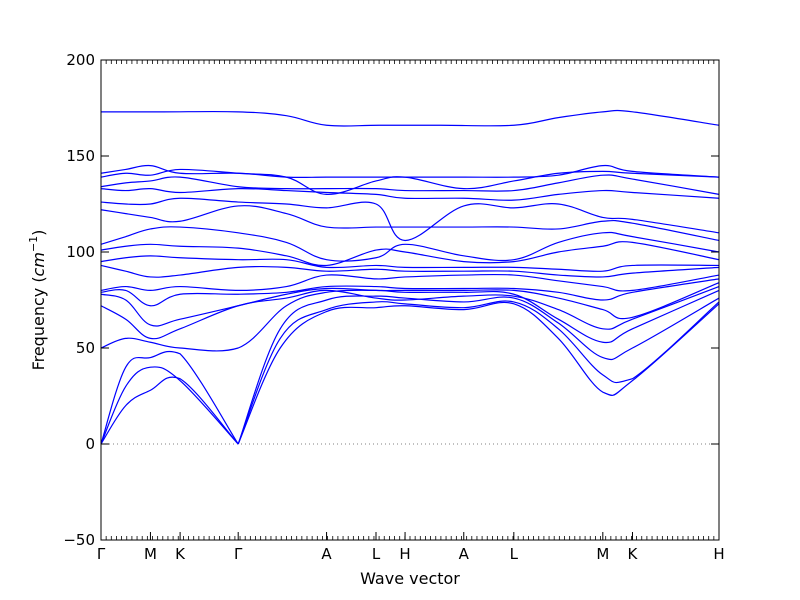 This screenshot has width=800, height=600. I want to click on y-axis-label-unit: cm, so click(38, 264).